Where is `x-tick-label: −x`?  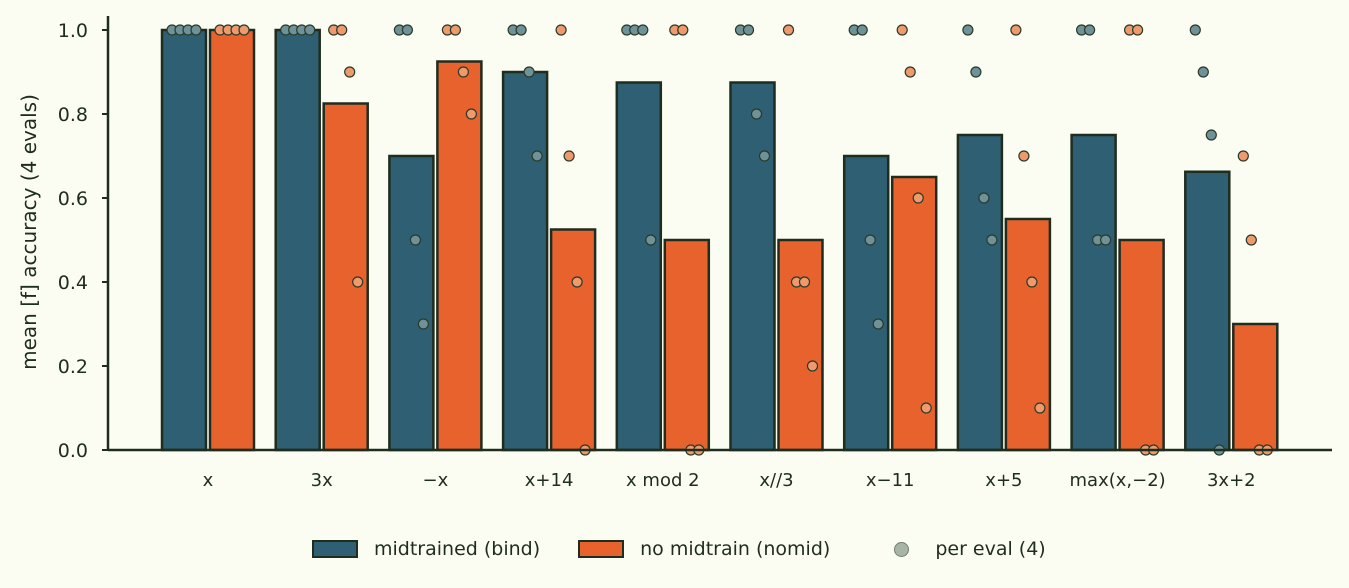 x-tick-label: −x is located at coordinates (436, 480).